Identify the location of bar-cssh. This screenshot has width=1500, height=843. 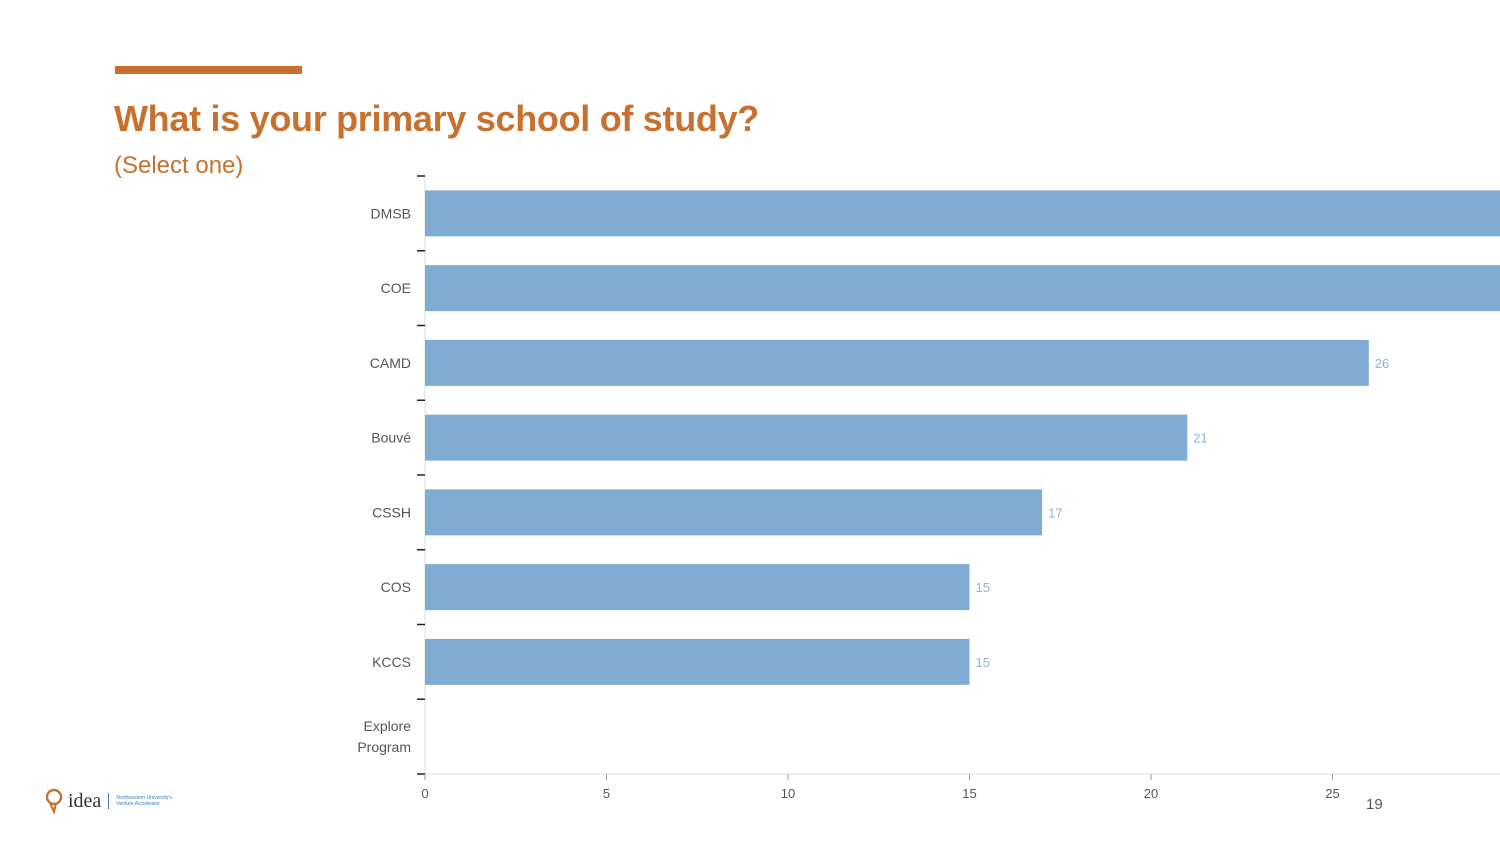
(734, 512).